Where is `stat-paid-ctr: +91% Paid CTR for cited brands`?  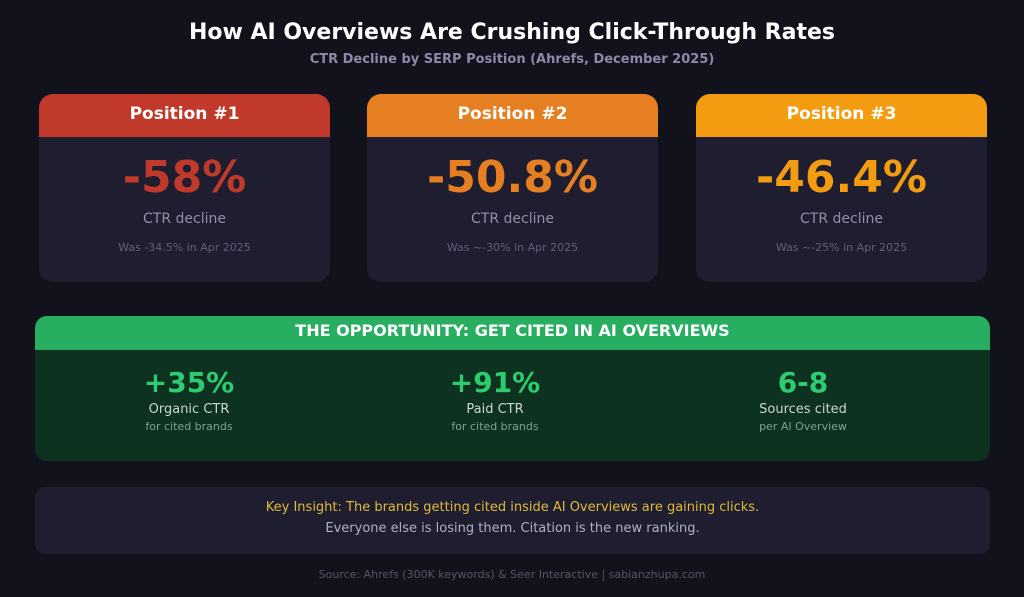
stat-paid-ctr: +91% Paid CTR for cited brands is located at coordinates (495, 399).